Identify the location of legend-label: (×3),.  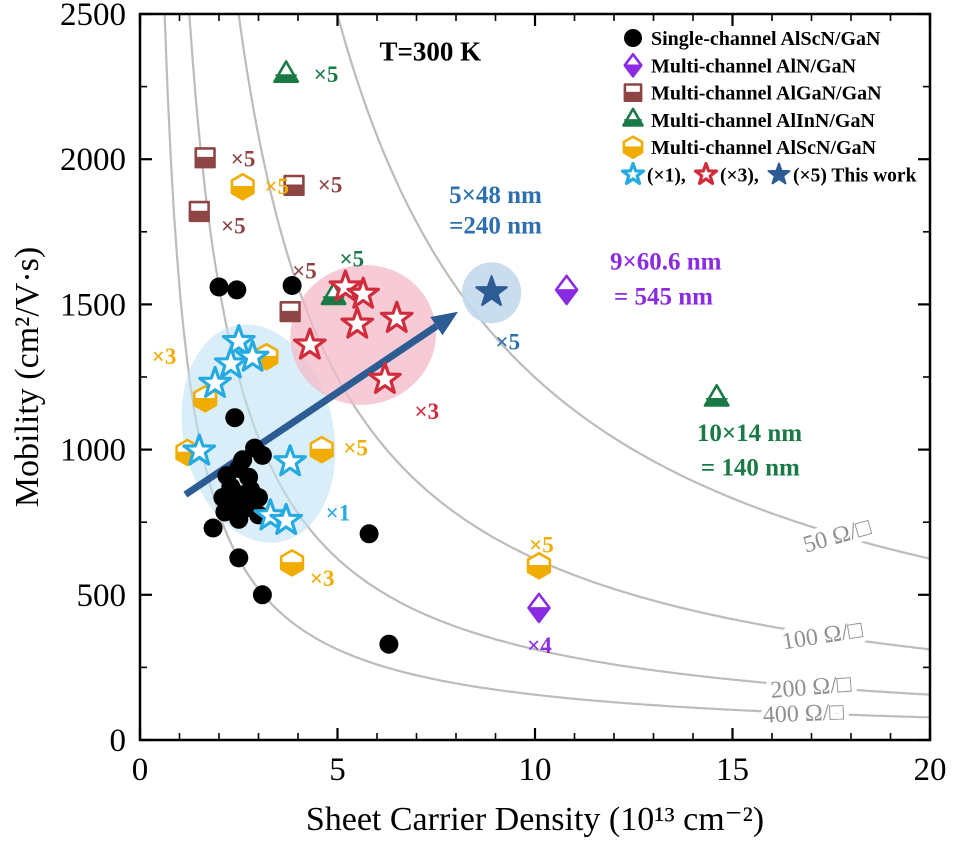
(739, 176).